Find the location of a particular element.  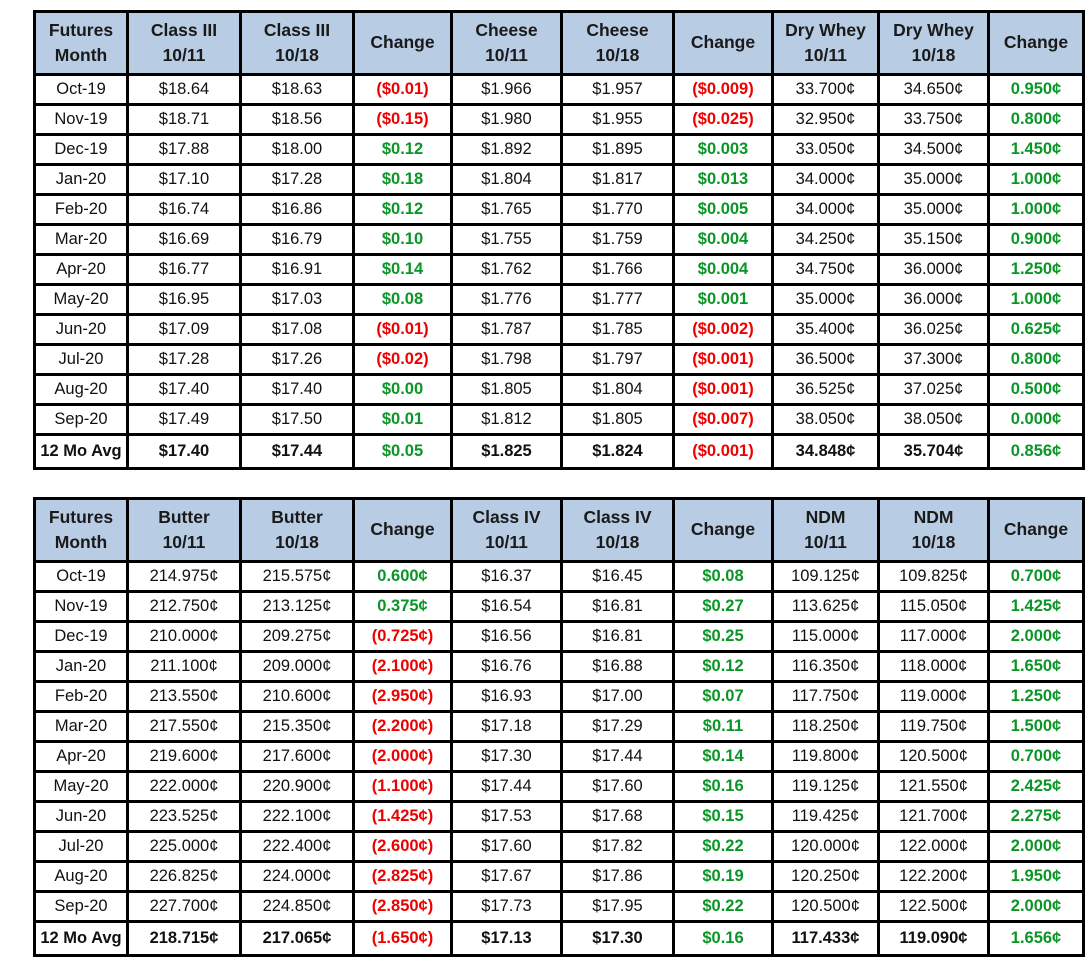

column-header: Change is located at coordinates (723, 530).